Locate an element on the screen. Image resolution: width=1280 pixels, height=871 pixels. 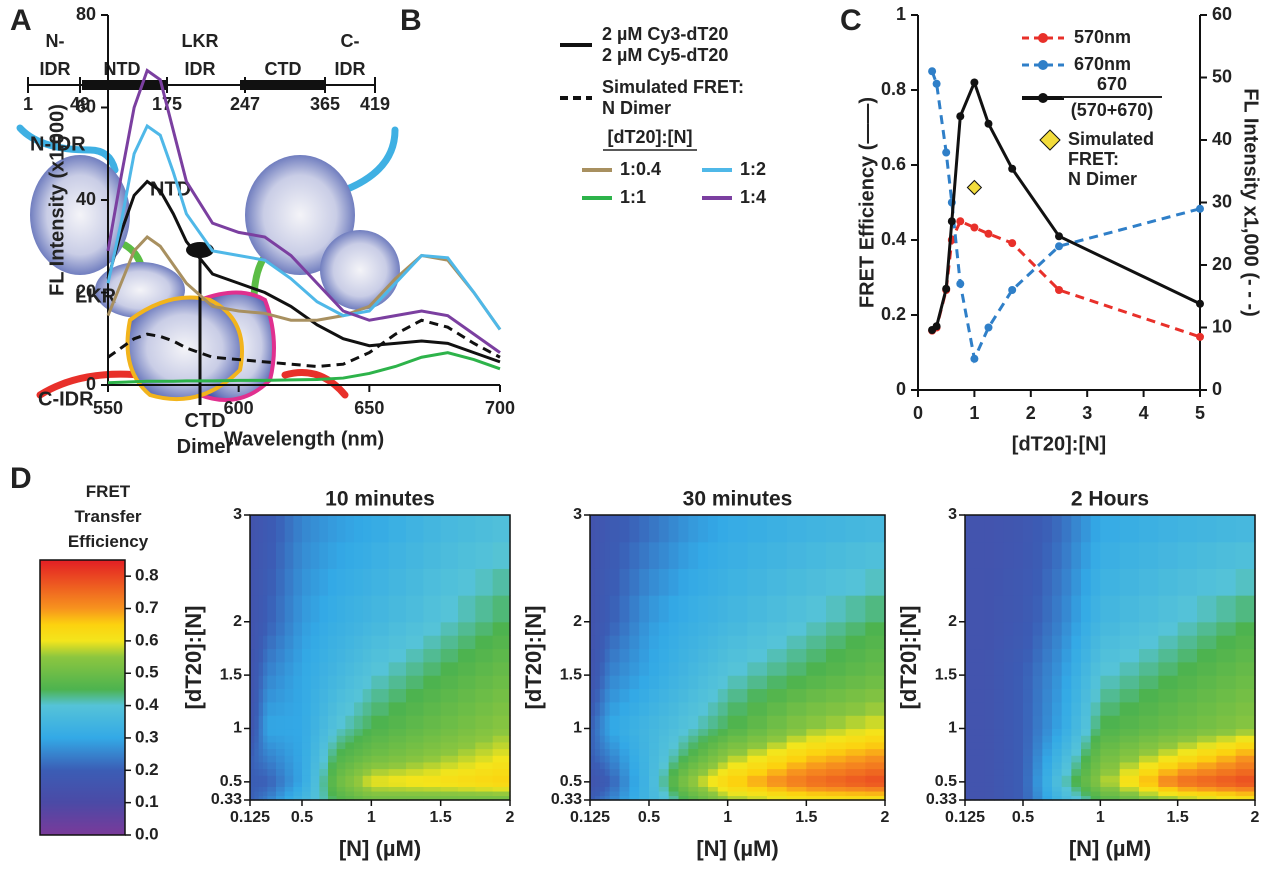
x-tick-label: 3 is located at coordinates (1087, 413).